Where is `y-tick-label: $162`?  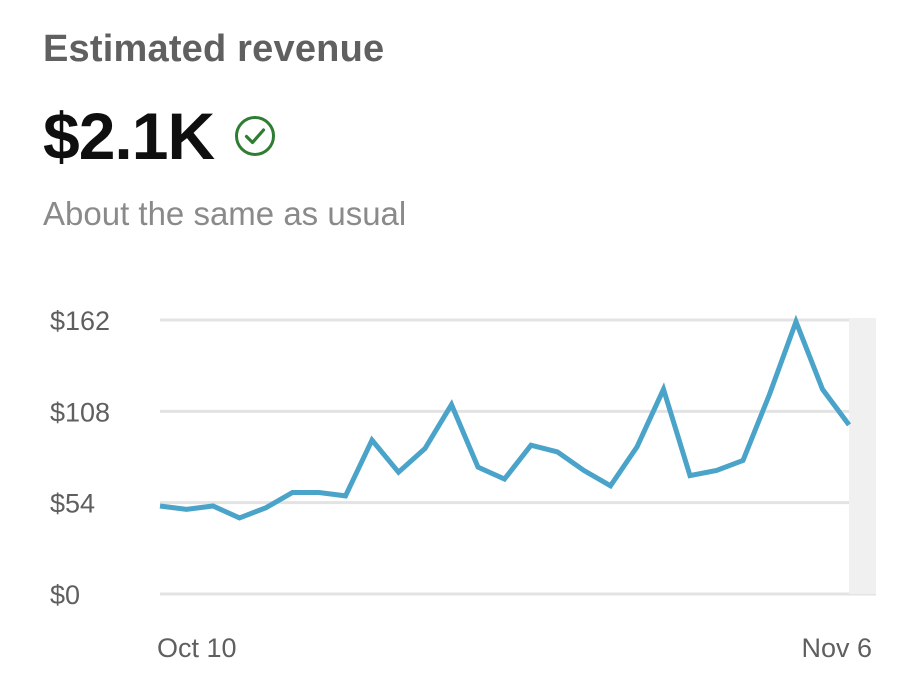 y-tick-label: $162 is located at coordinates (80, 321).